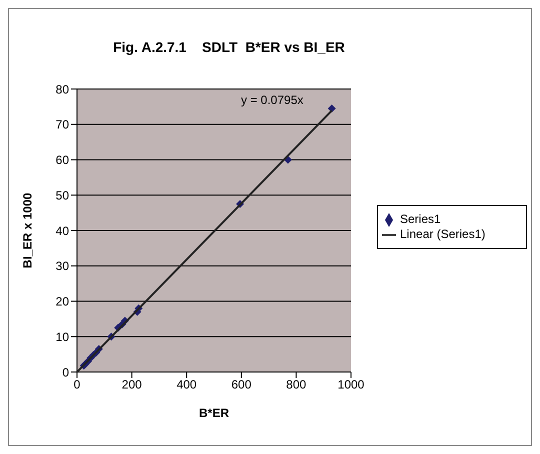  I want to click on x-tick-label: 200, so click(132, 385).